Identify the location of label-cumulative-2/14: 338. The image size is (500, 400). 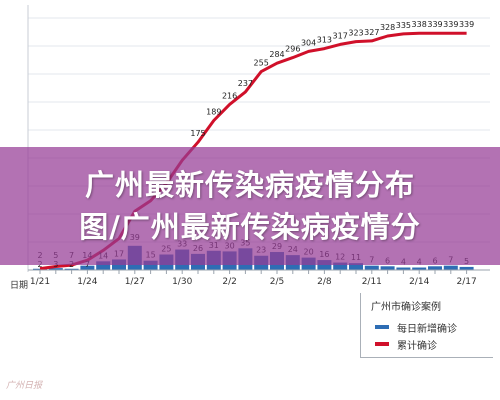
(419, 24).